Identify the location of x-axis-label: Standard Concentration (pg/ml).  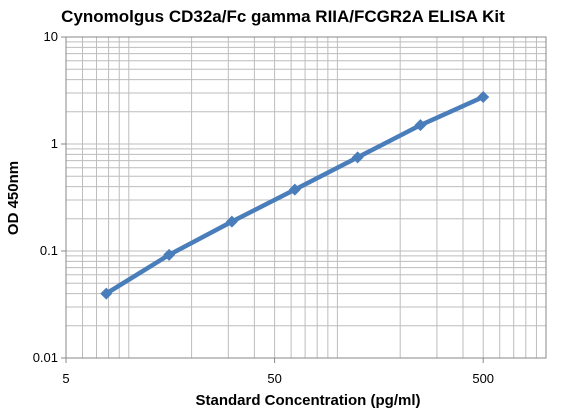
(308, 400).